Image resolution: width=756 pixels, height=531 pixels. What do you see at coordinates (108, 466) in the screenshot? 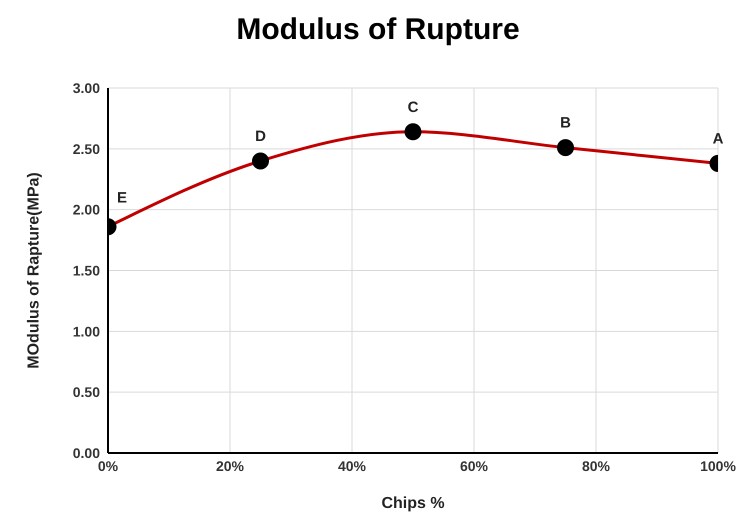
I see `x-tick-label: 0%` at bounding box center [108, 466].